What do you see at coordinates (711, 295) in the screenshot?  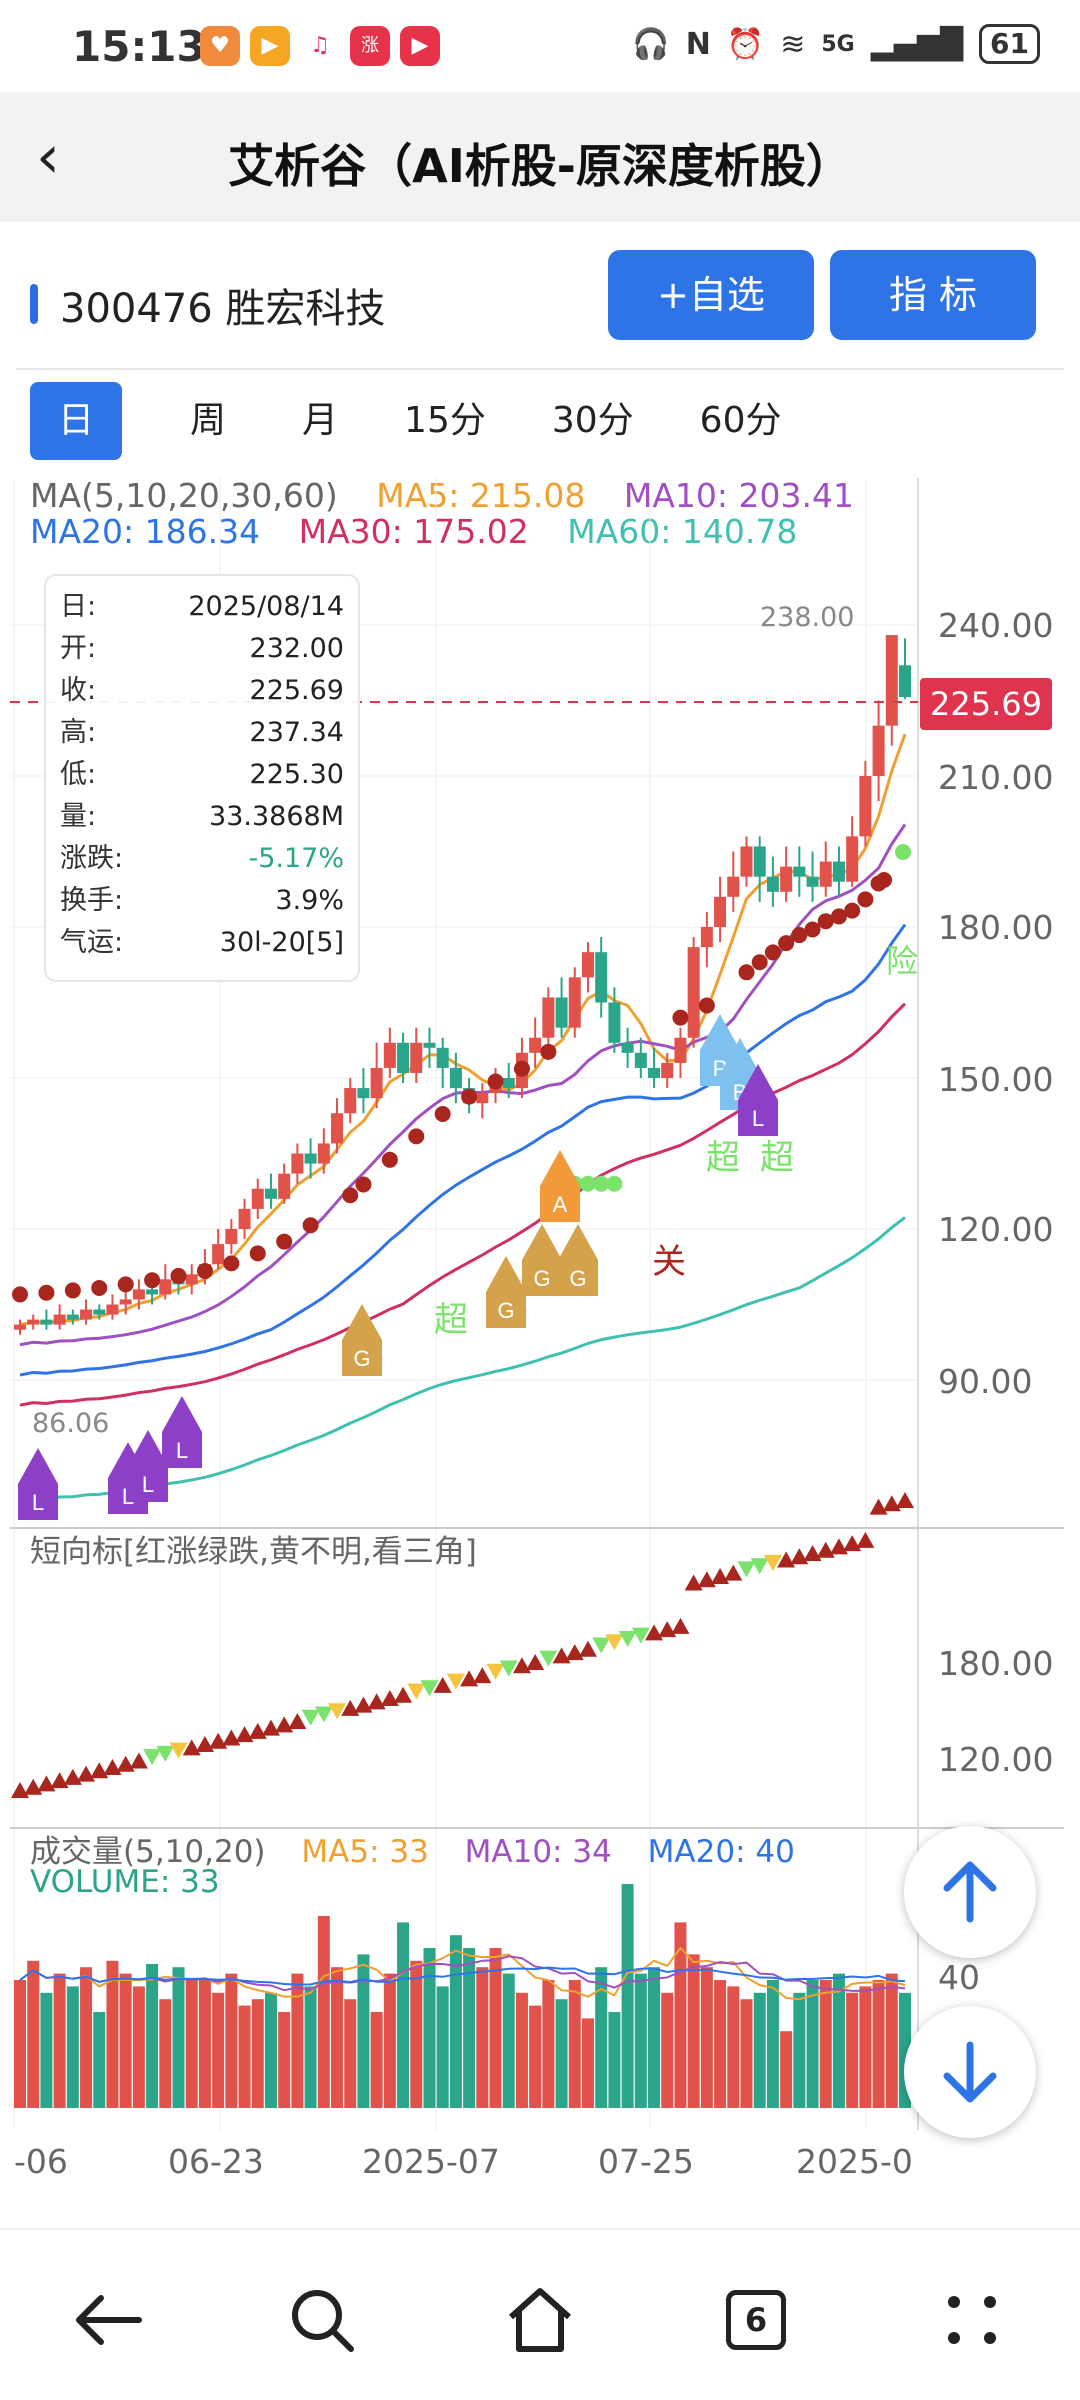 I see `add-watchlist-button: +自选` at bounding box center [711, 295].